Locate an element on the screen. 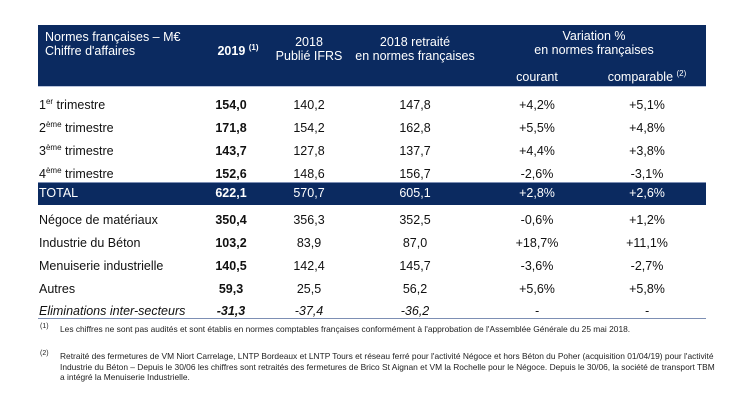  cell-2018r: 605,1 is located at coordinates (415, 193).